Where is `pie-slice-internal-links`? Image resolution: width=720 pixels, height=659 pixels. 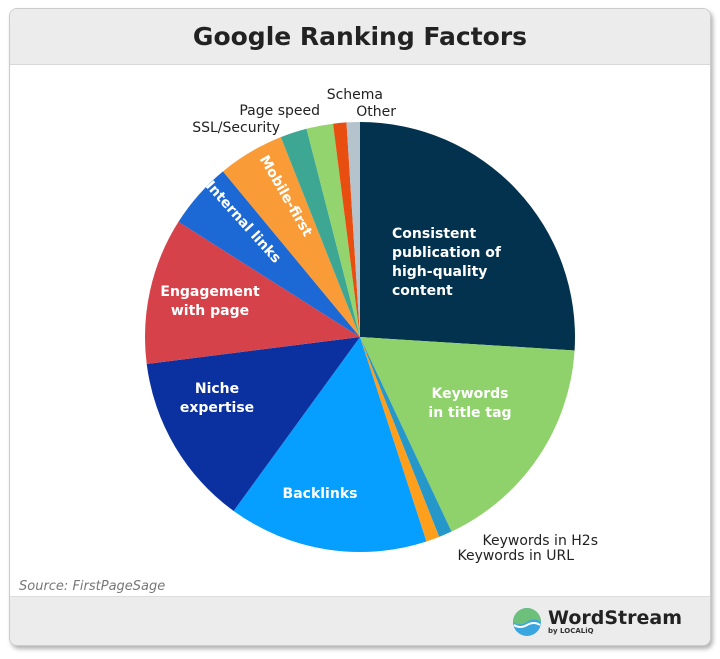
pie-slice-internal-links is located at coordinates (269, 254).